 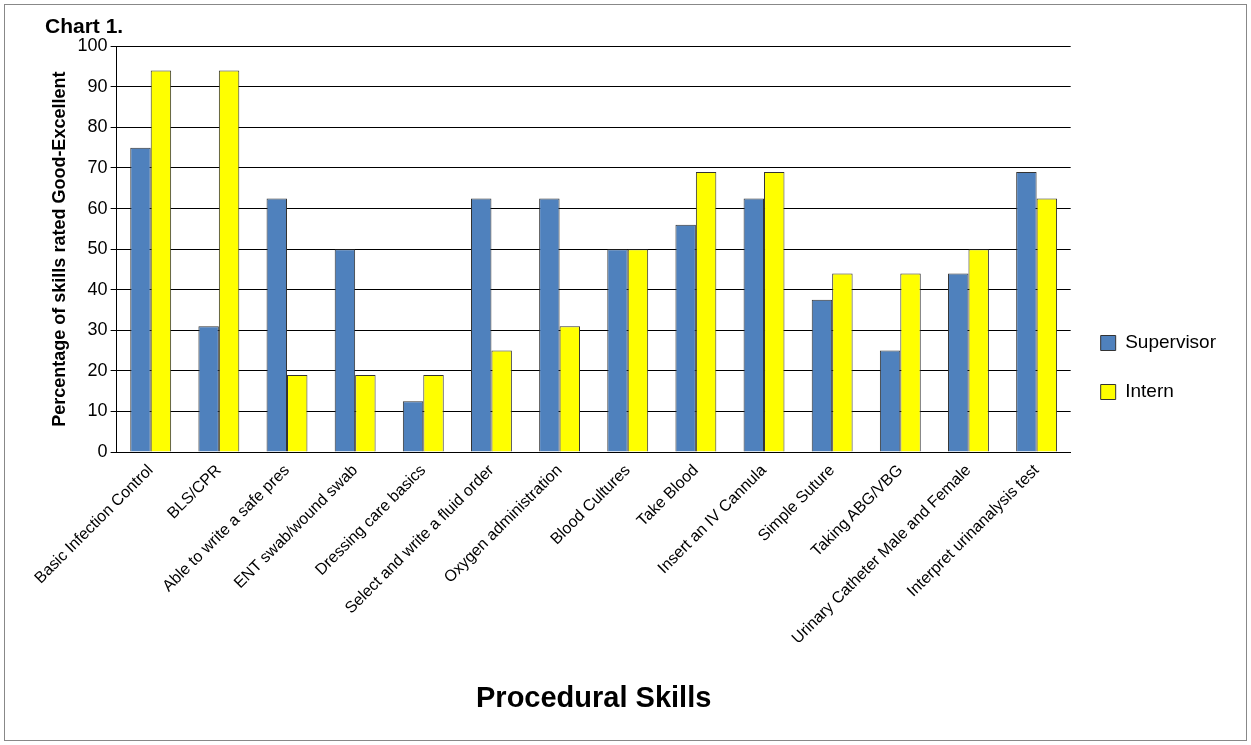 What do you see at coordinates (97, 410) in the screenshot?
I see `y-tick-label: 10` at bounding box center [97, 410].